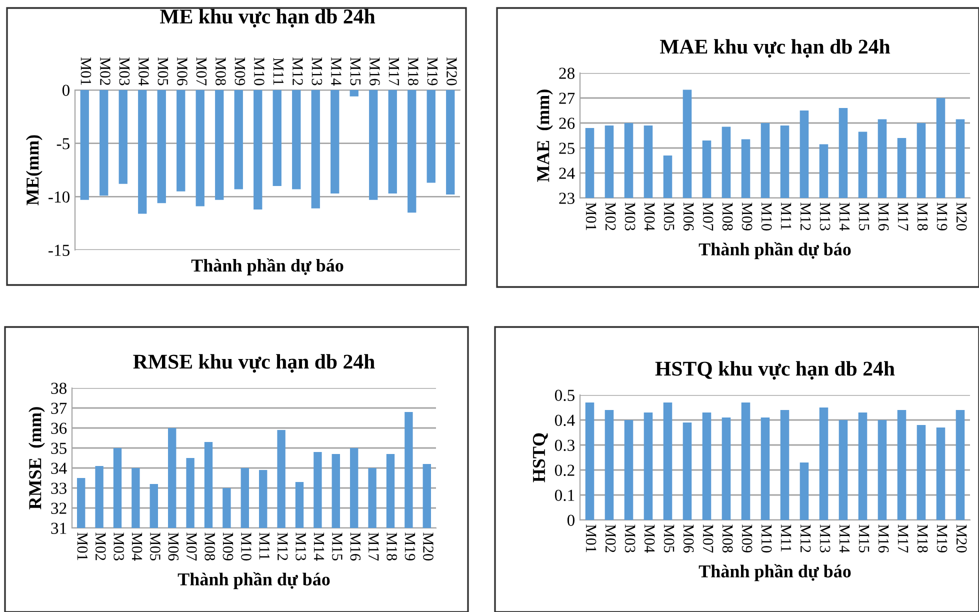 The height and width of the screenshot is (612, 979). I want to click on y-axis-title: HSTQ, so click(540, 457).